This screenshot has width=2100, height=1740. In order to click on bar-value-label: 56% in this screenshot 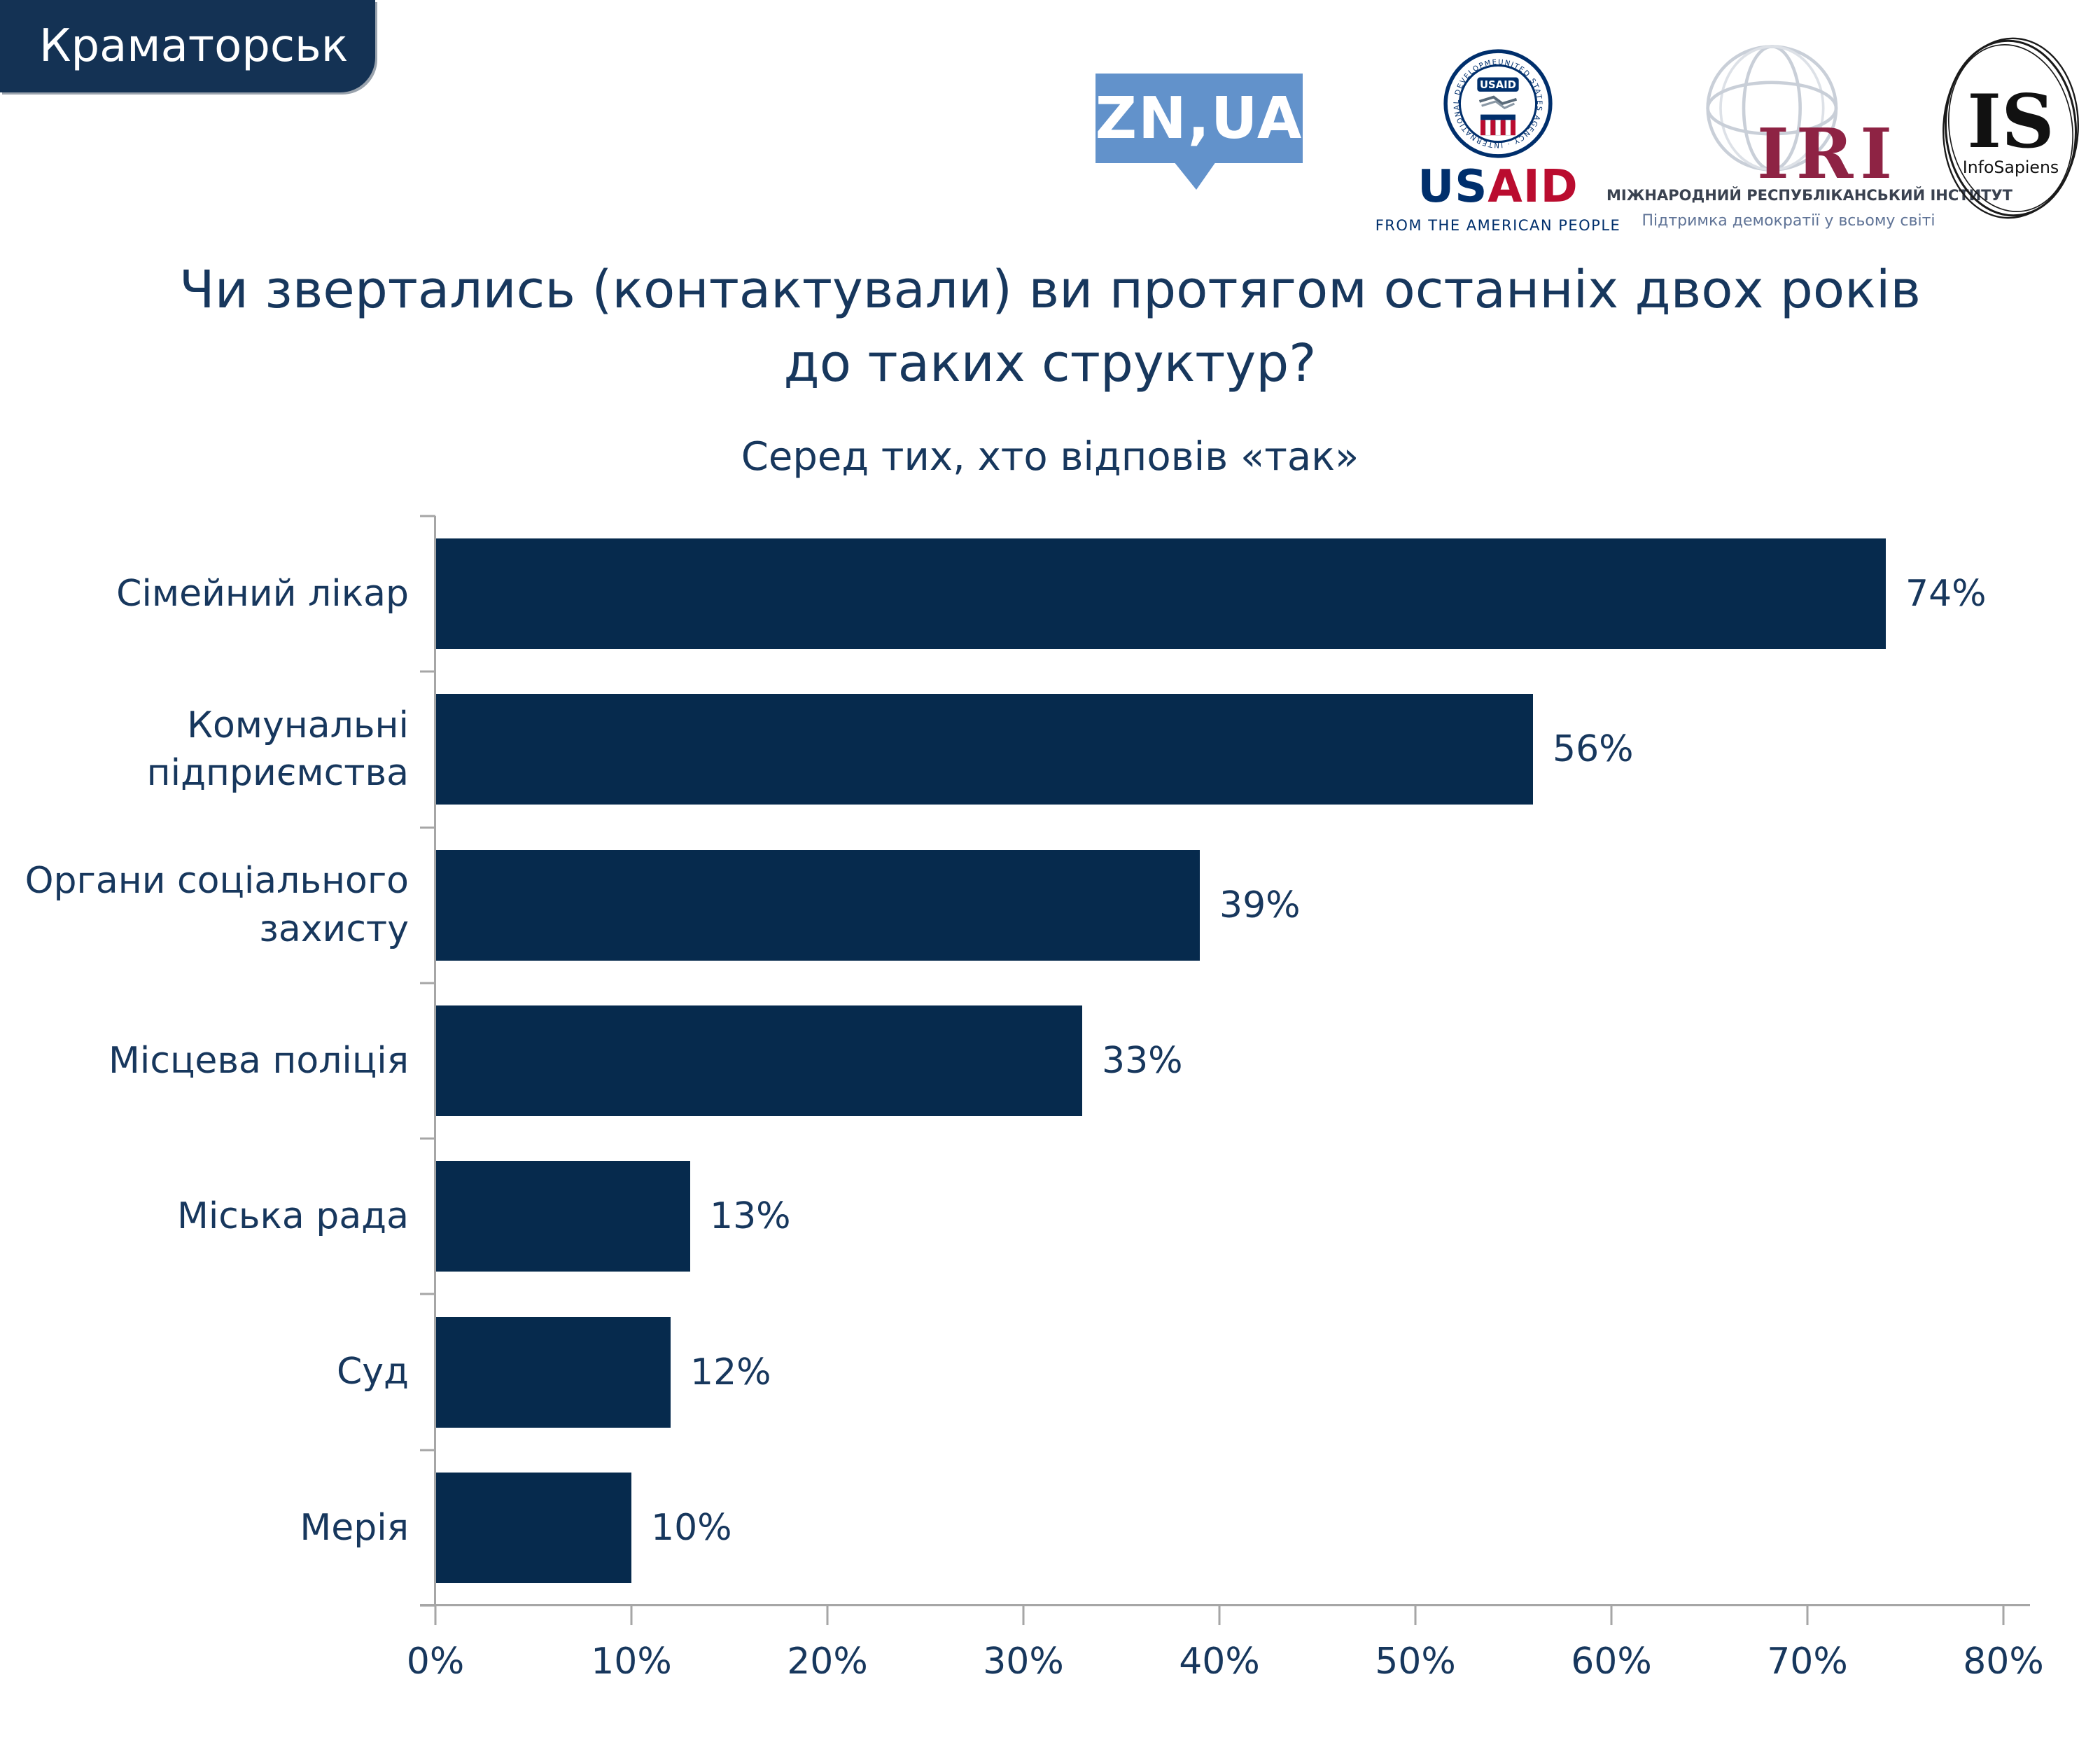, I will do `click(1593, 749)`.